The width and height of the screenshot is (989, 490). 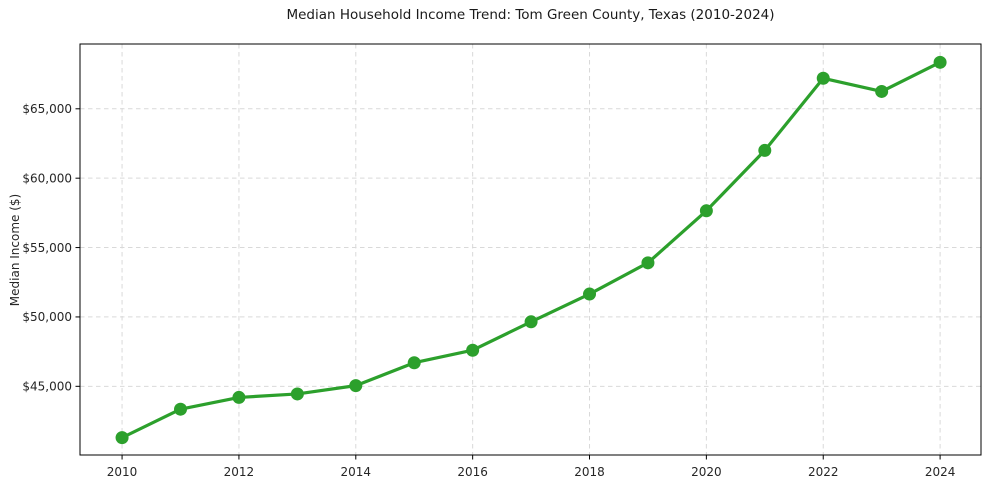 I want to click on x-tick-label: 2016, so click(x=472, y=472).